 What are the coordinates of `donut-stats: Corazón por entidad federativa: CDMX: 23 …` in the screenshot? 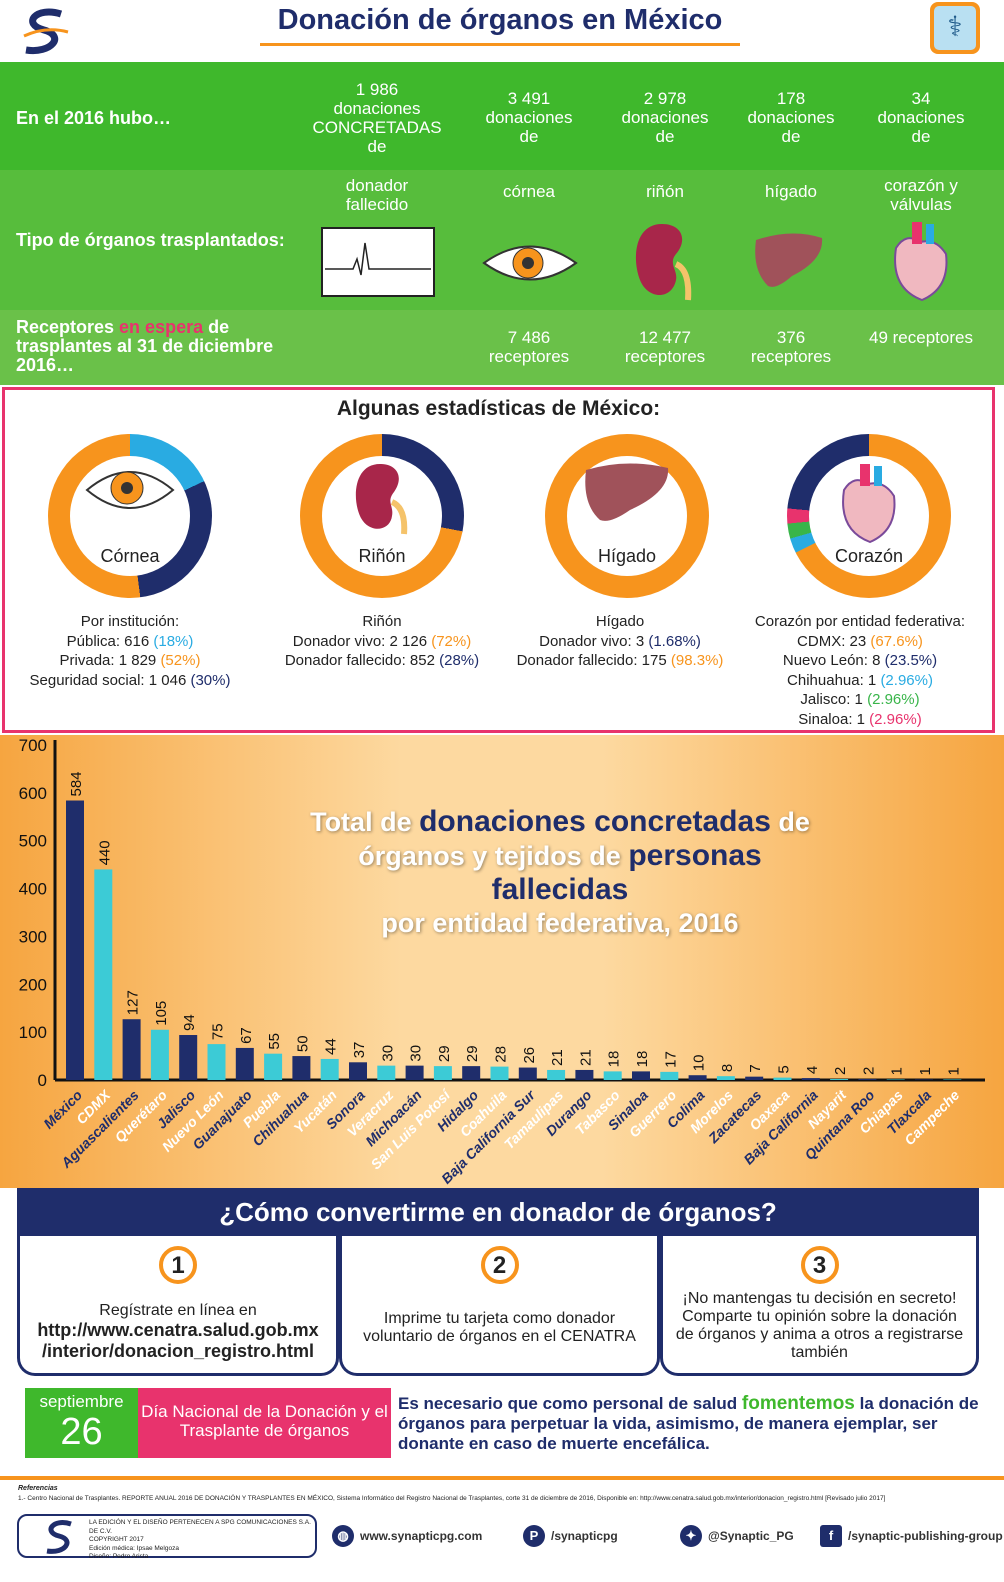 It's located at (860, 670).